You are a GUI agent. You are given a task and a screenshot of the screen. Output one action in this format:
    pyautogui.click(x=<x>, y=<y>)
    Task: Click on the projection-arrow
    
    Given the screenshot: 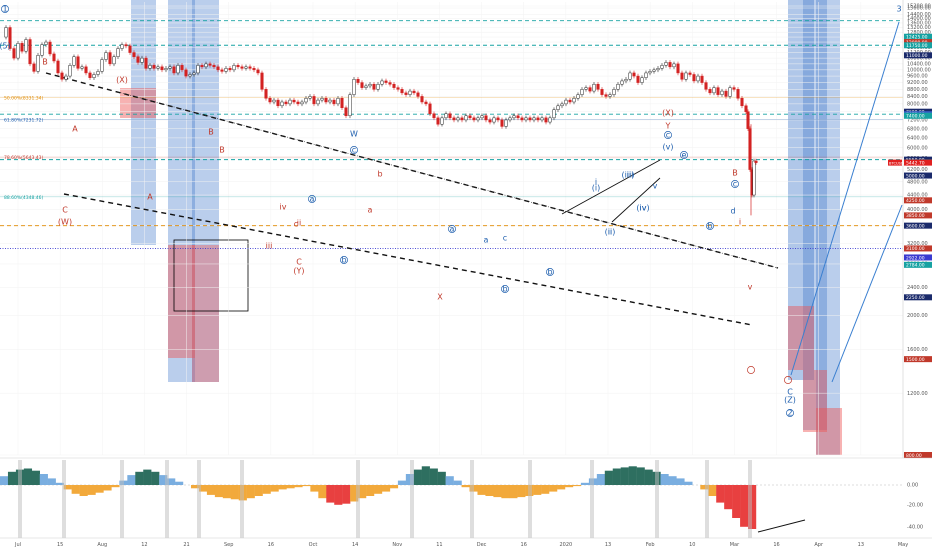 What is the action you would take?
    pyautogui.click(x=867, y=293)
    